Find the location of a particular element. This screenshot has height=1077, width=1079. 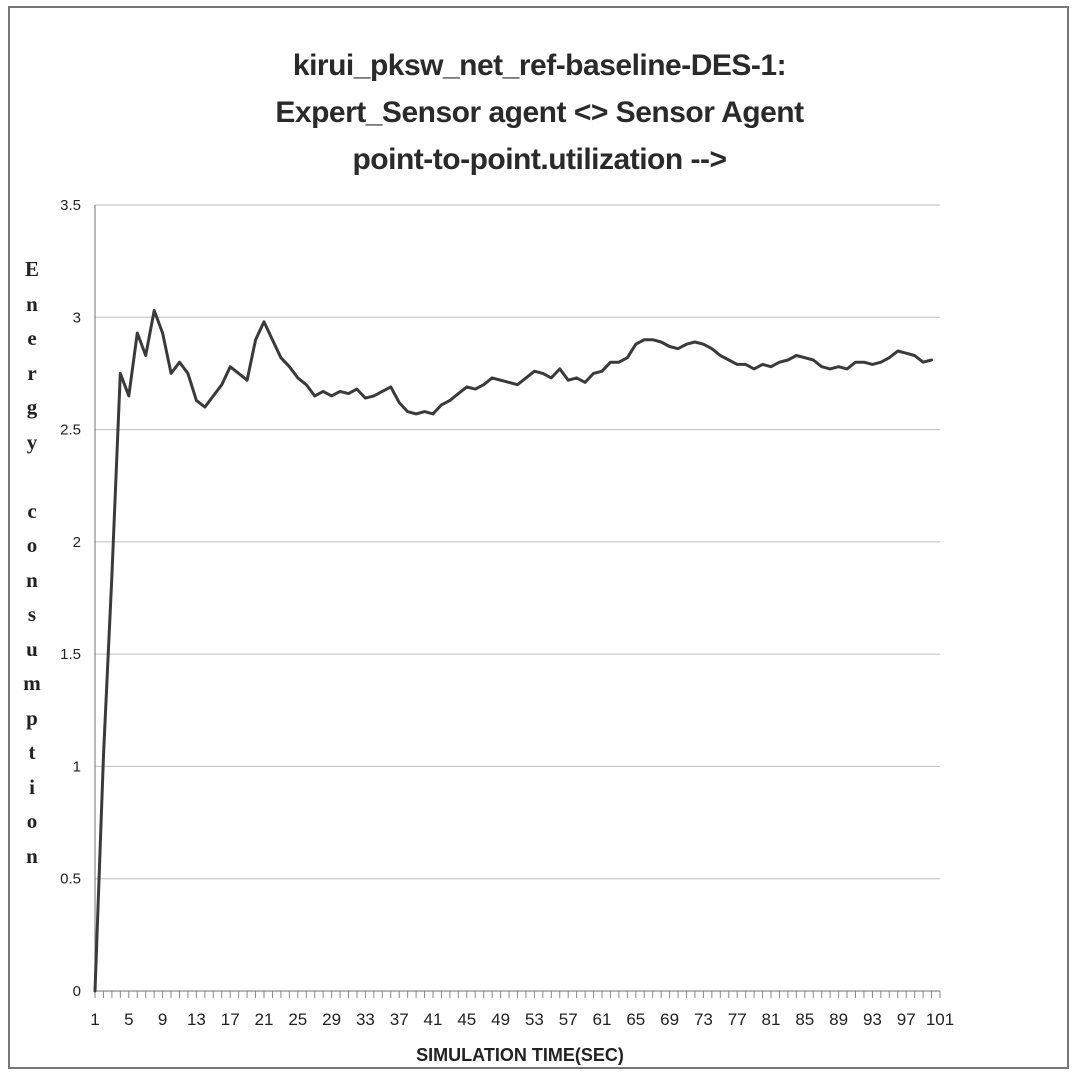

y-tick-label: 3 is located at coordinates (77, 317).